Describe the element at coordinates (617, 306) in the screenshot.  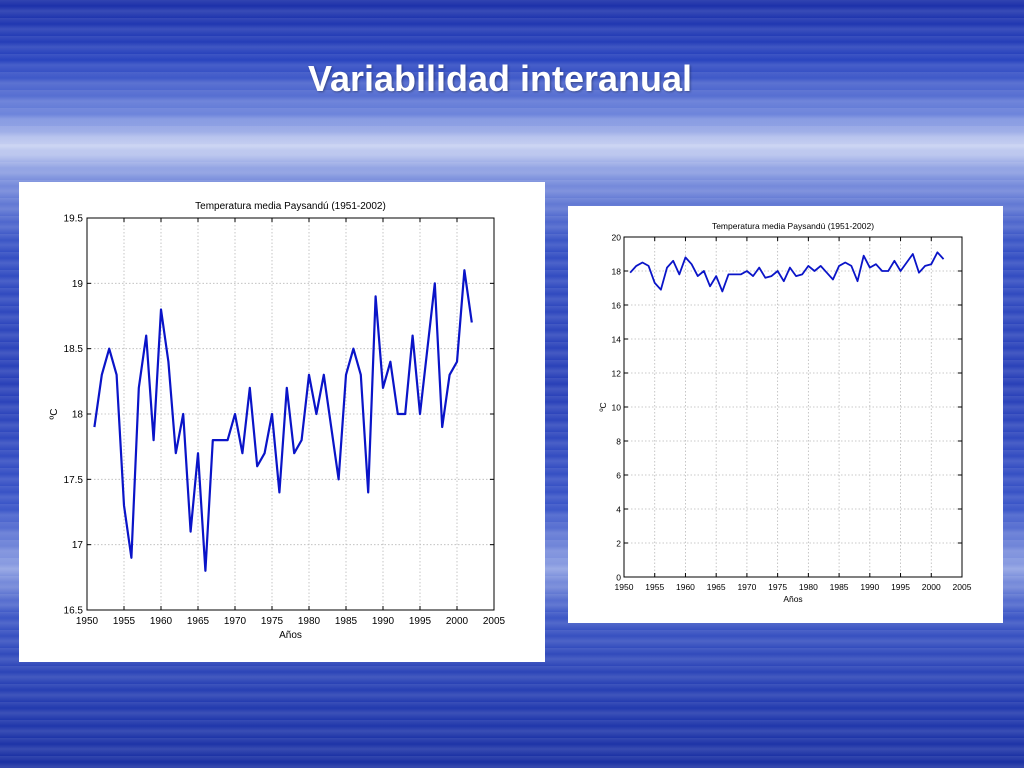
I see `y-tick-label: 16` at that location.